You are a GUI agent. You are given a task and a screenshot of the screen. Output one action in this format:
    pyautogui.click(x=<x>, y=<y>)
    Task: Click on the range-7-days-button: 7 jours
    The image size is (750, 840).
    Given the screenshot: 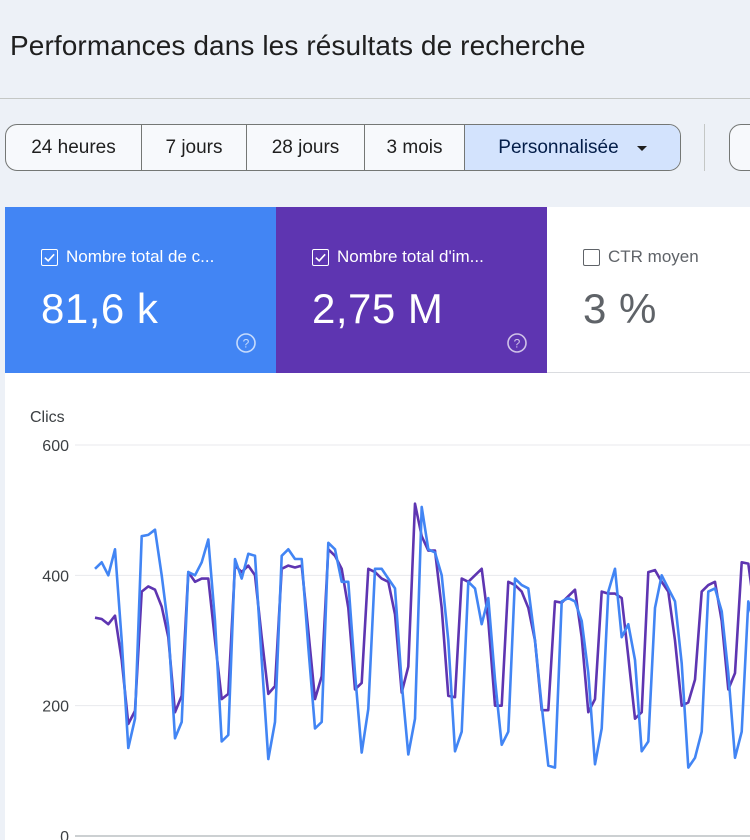 What is the action you would take?
    pyautogui.click(x=194, y=147)
    